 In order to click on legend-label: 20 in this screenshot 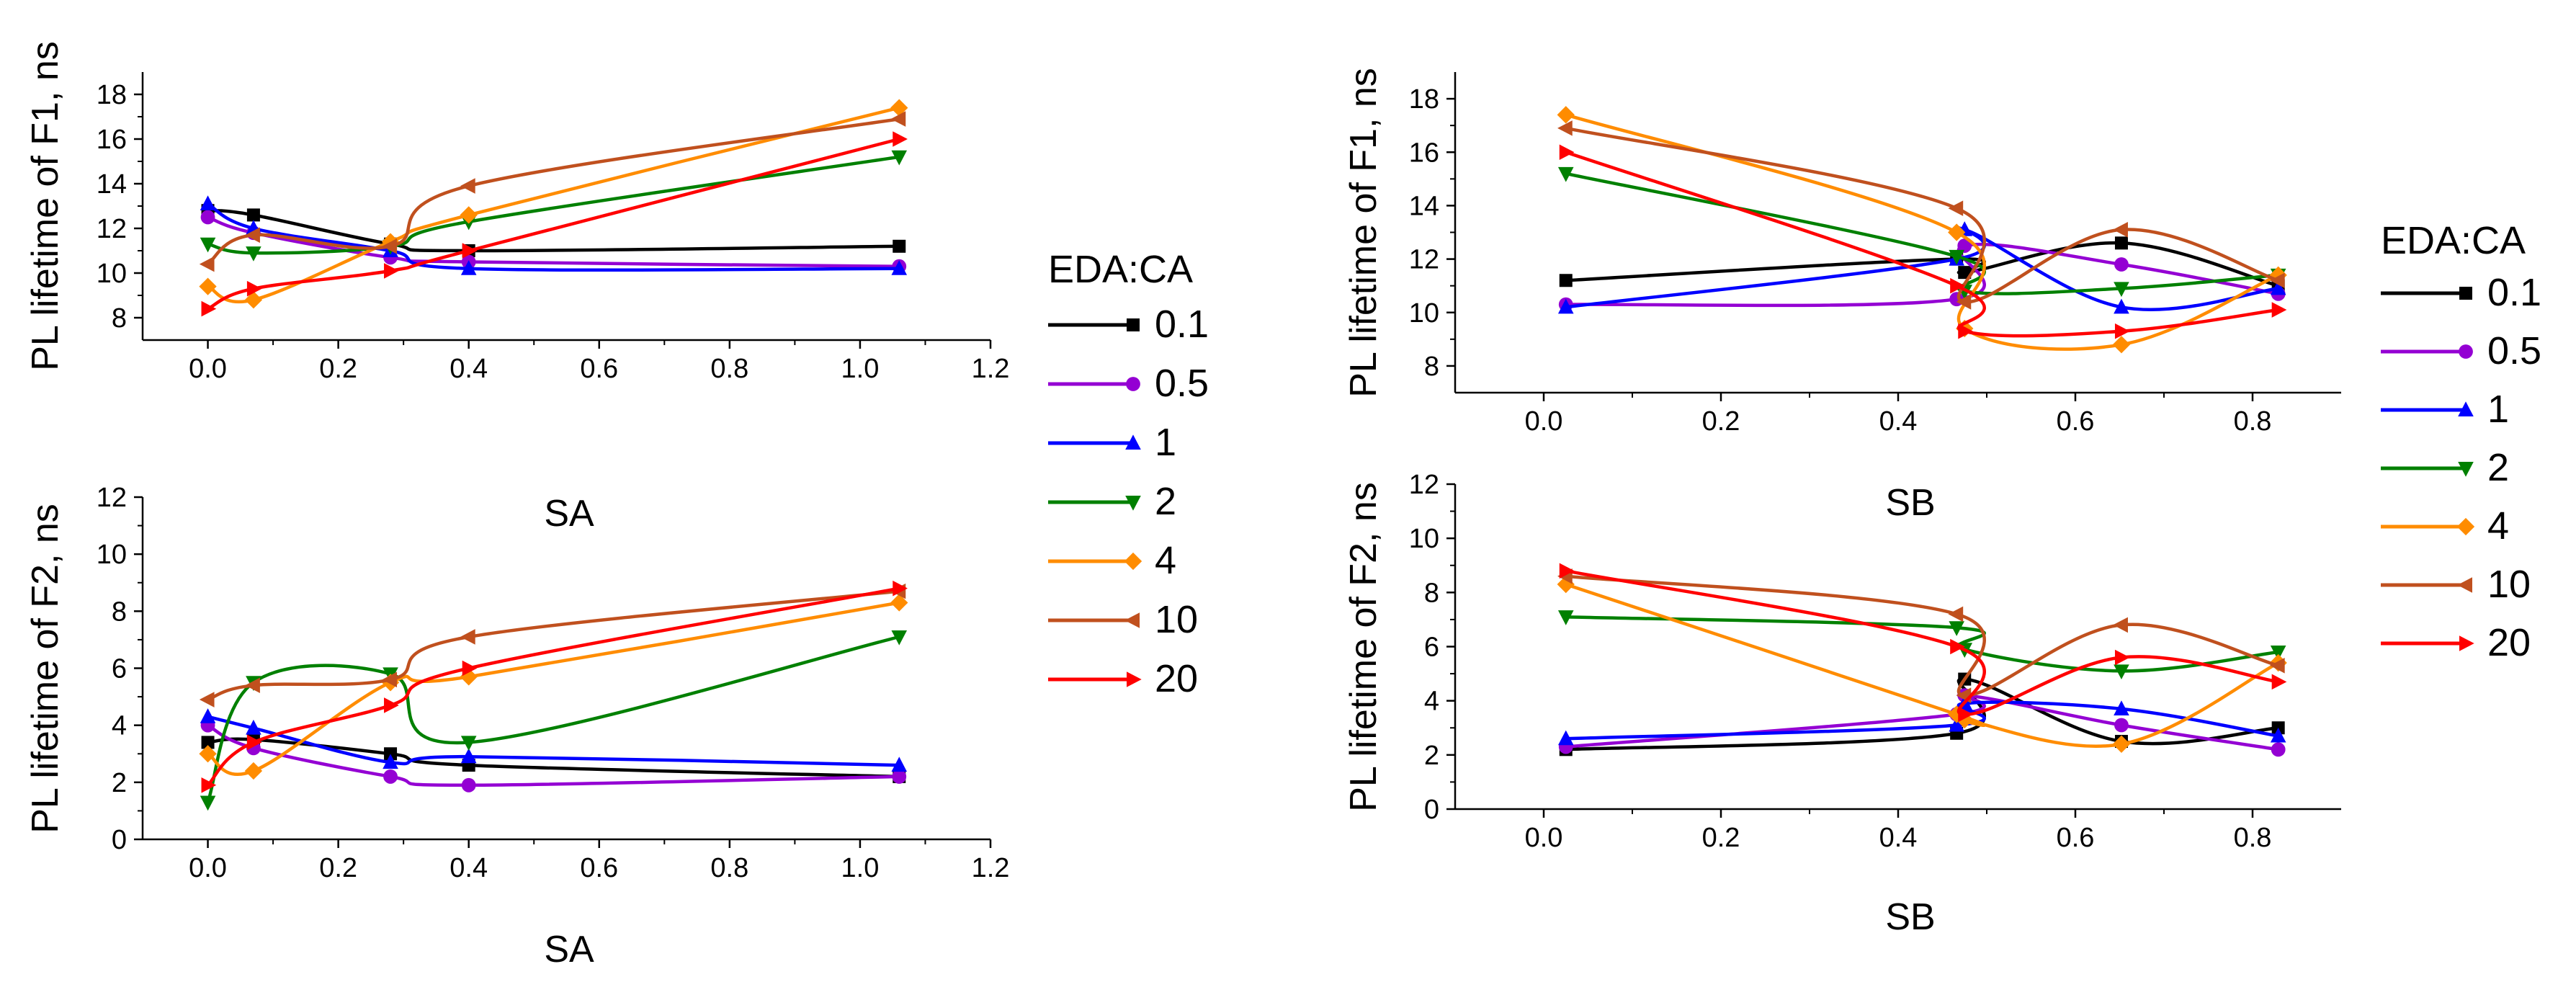, I will do `click(1176, 678)`.